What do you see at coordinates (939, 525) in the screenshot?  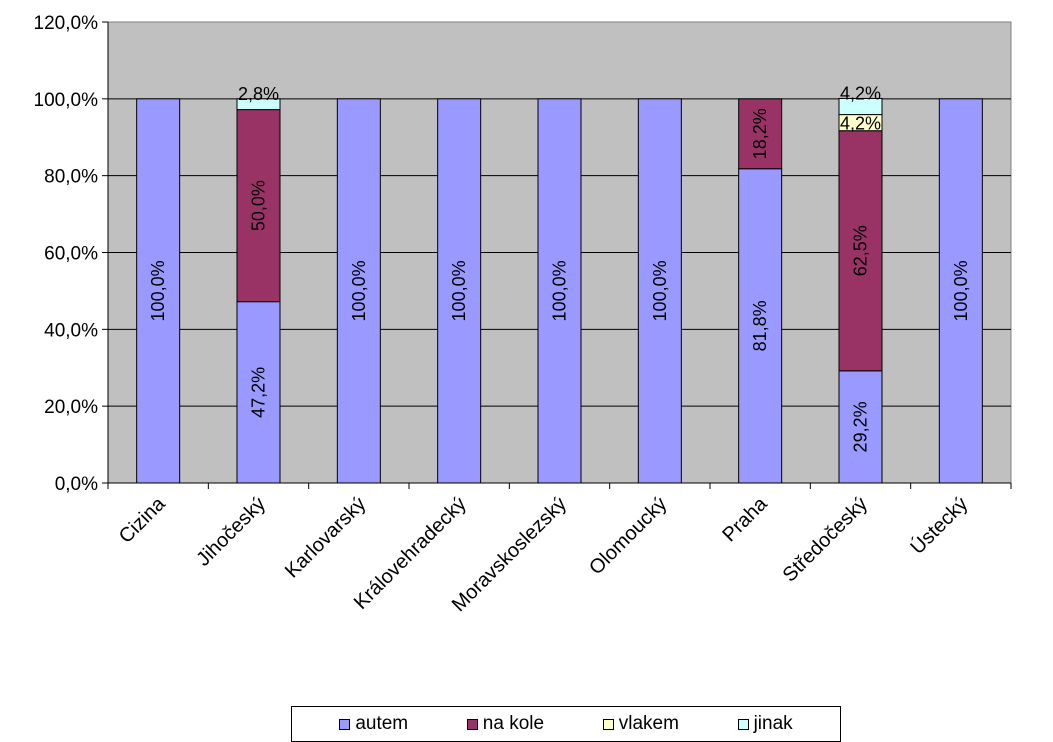 I see `x-tick-label: Ústecký` at bounding box center [939, 525].